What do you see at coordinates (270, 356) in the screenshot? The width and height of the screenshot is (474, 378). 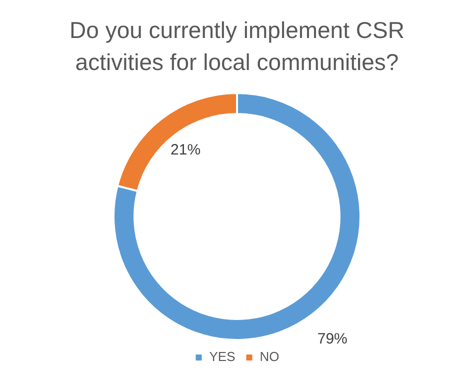 I see `legend-label: NO` at bounding box center [270, 356].